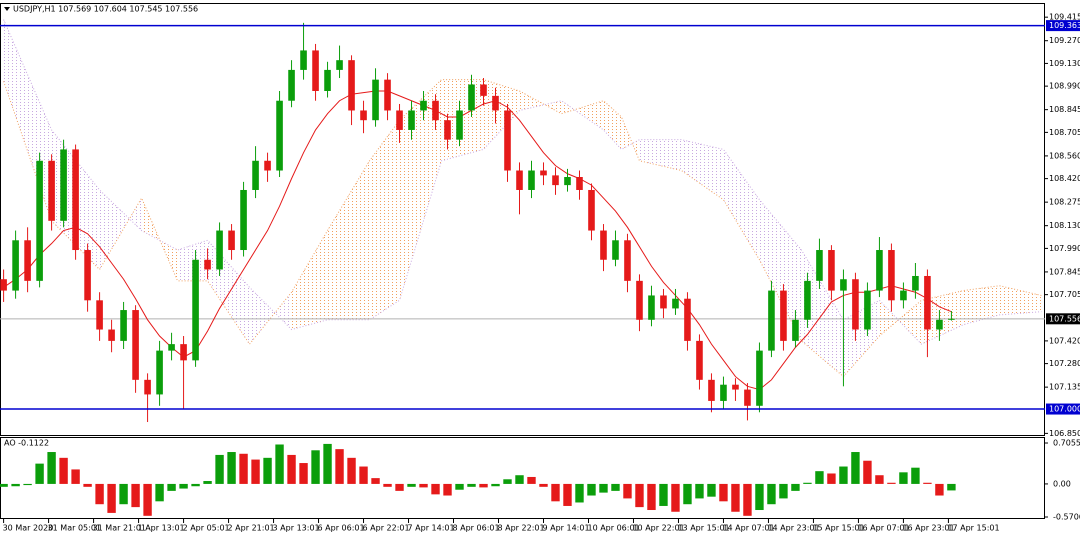 The width and height of the screenshot is (1080, 535). Describe the element at coordinates (522, 478) in the screenshot. I see `ao-frame` at that location.